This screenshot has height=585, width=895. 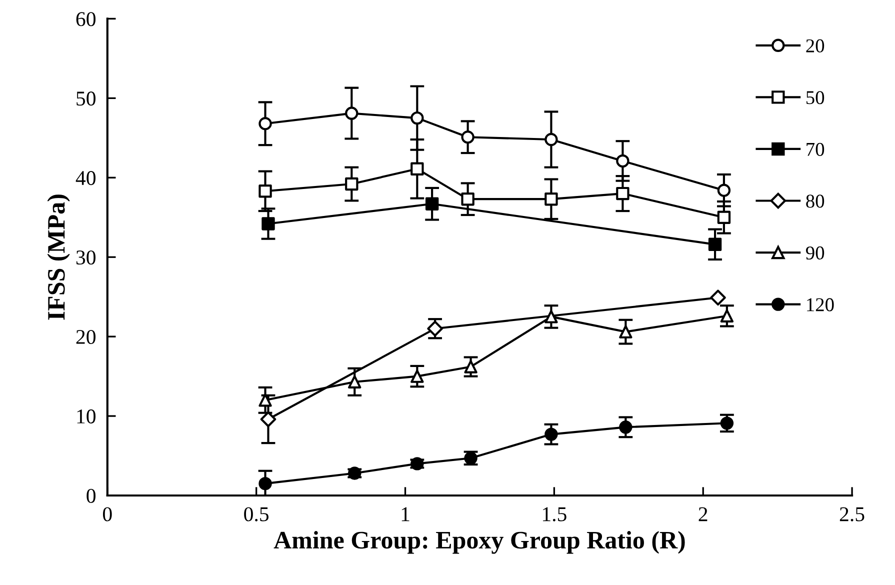 What do you see at coordinates (86, 337) in the screenshot?
I see `y-tick-label: 20` at bounding box center [86, 337].